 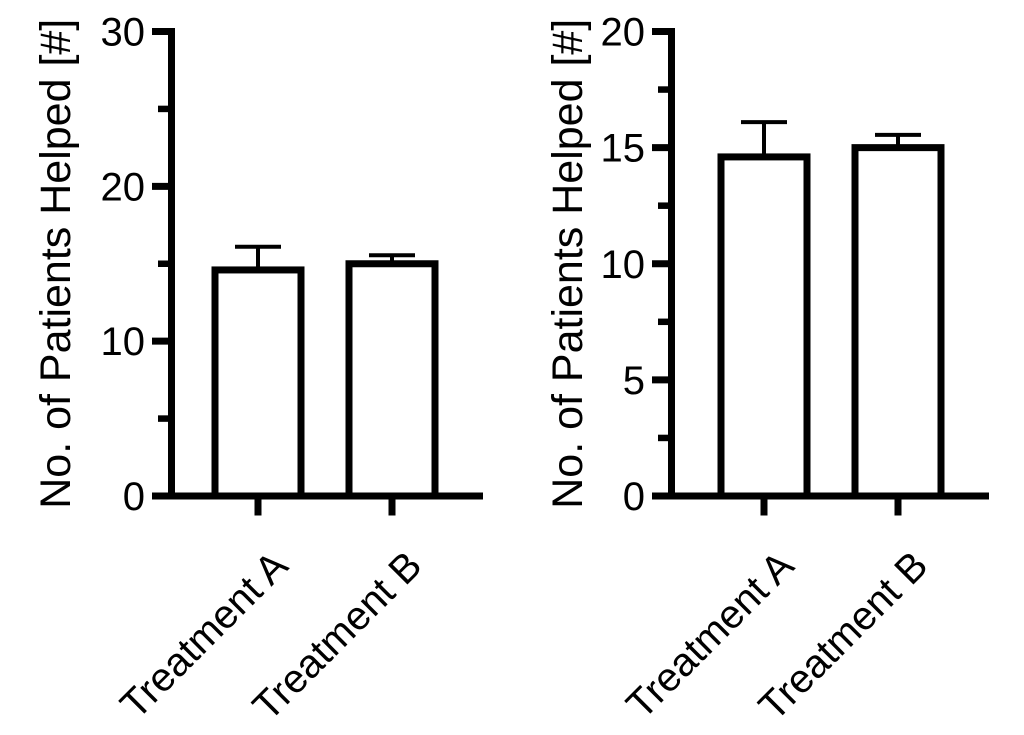 What do you see at coordinates (623, 149) in the screenshot?
I see `y-tick-label: 15` at bounding box center [623, 149].